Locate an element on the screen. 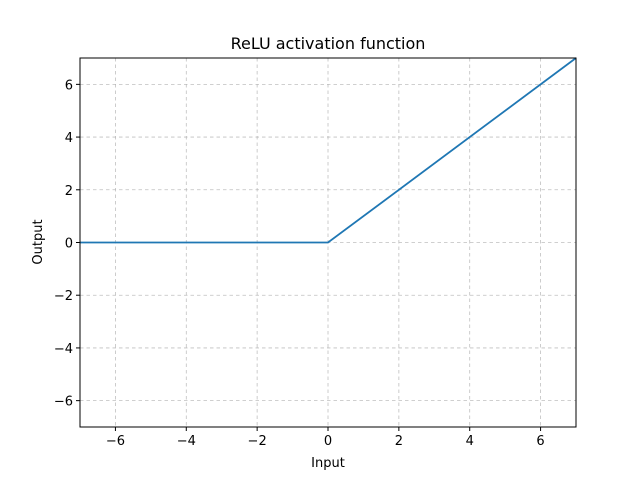 The height and width of the screenshot is (484, 640). x-tick-label: −4 is located at coordinates (186, 441).